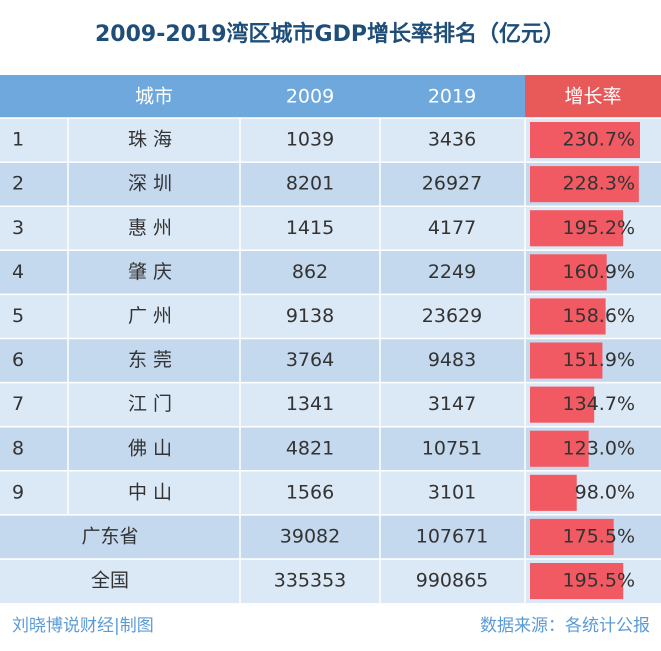 The image size is (661, 651). What do you see at coordinates (452, 184) in the screenshot?
I see `value-2019: 26927` at bounding box center [452, 184].